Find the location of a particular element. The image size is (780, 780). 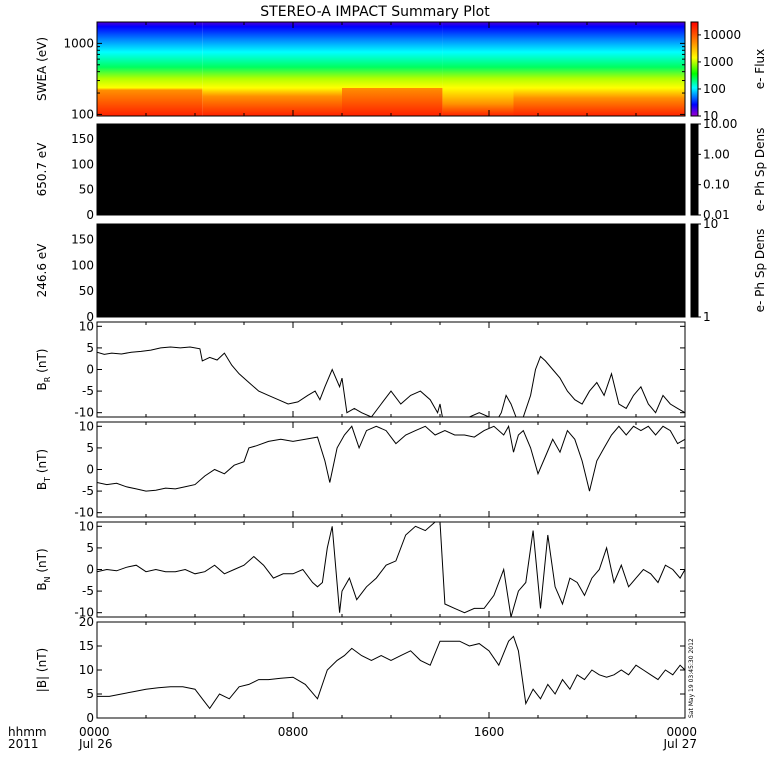

trace-bmag is located at coordinates (391, 672).